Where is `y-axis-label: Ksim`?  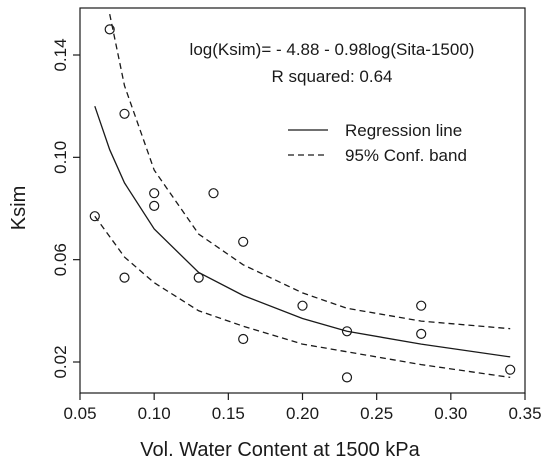 y-axis-label: Ksim is located at coordinates (19, 208).